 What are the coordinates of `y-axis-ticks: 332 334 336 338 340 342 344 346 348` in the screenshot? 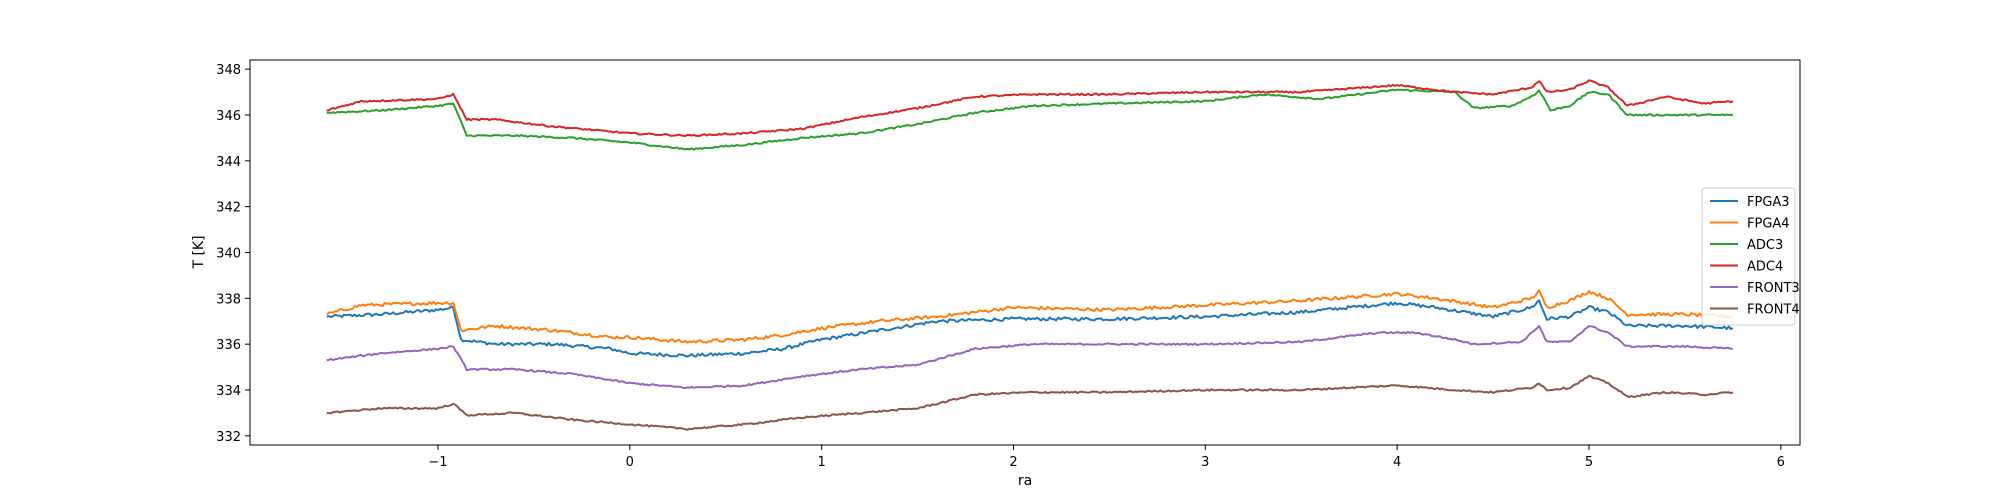 It's located at (233, 254).